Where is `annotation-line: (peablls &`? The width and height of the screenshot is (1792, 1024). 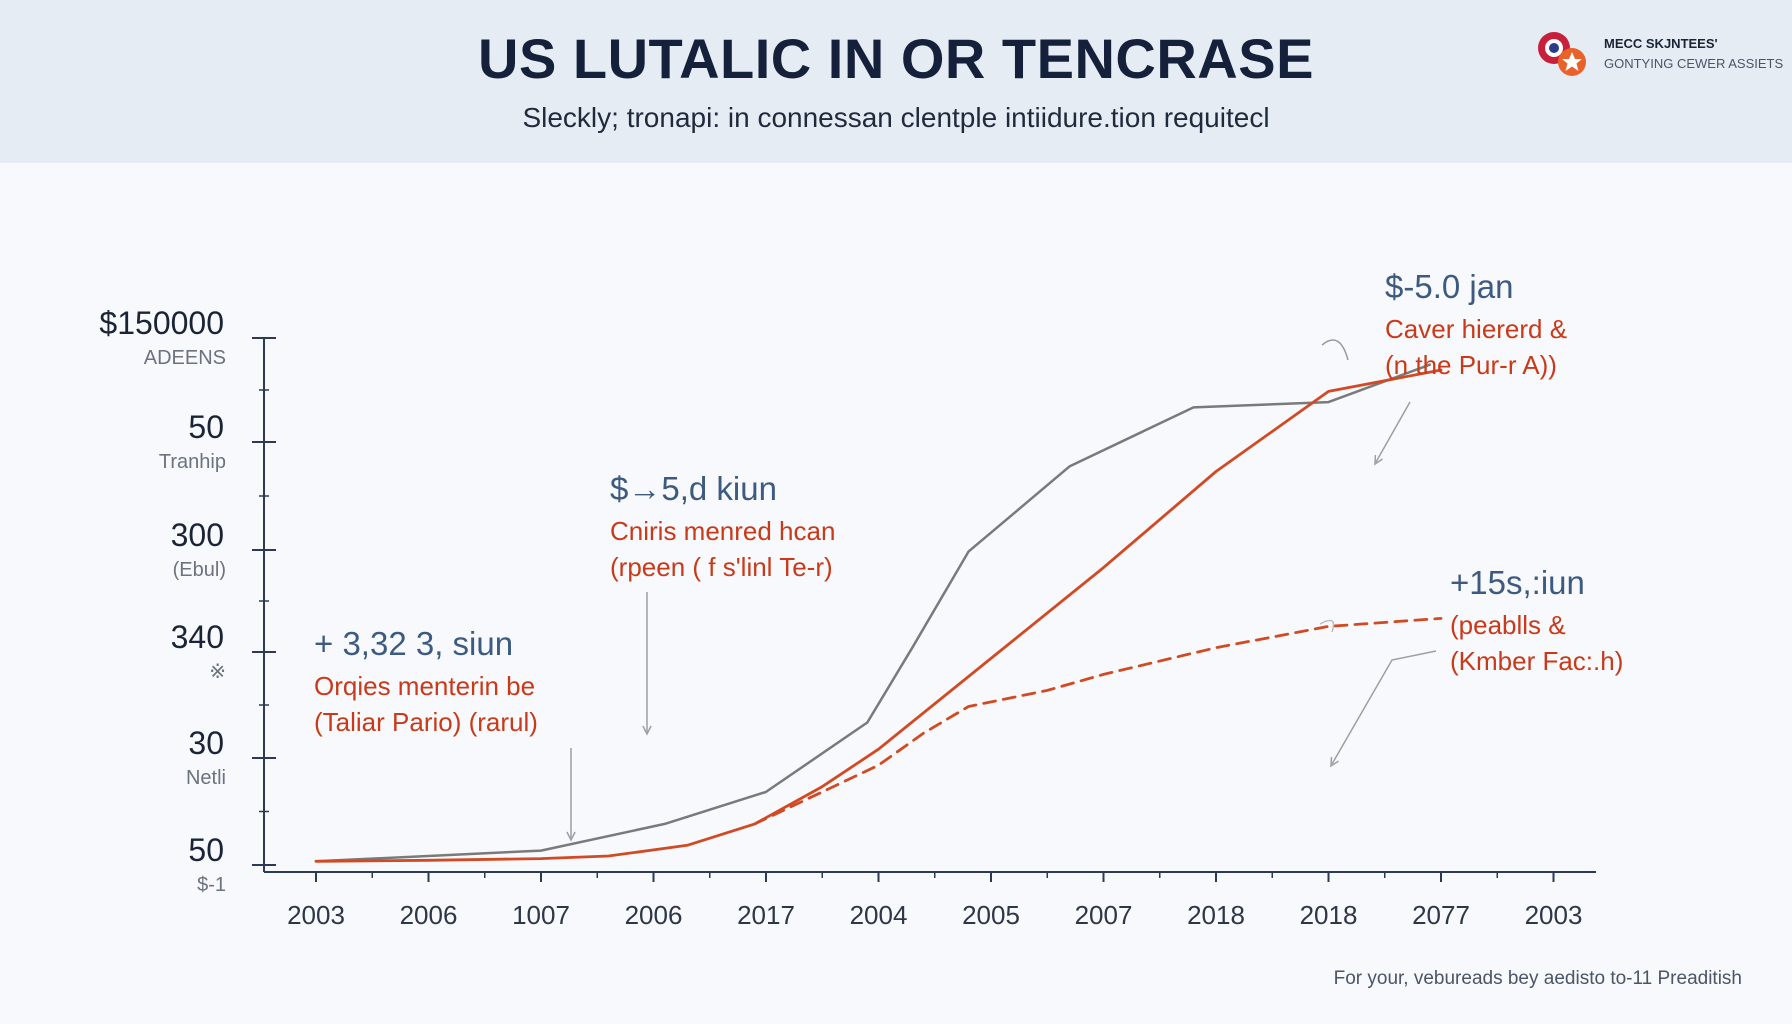 annotation-line: (peablls & is located at coordinates (1508, 625).